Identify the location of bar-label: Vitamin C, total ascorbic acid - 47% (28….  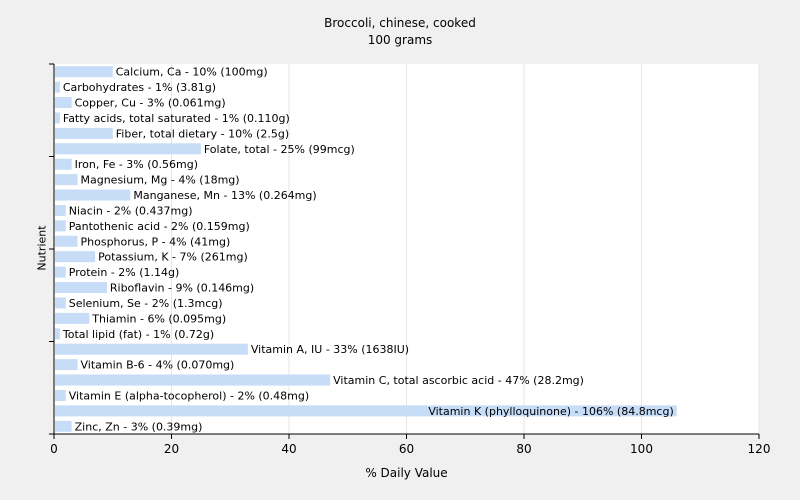
(458, 380).